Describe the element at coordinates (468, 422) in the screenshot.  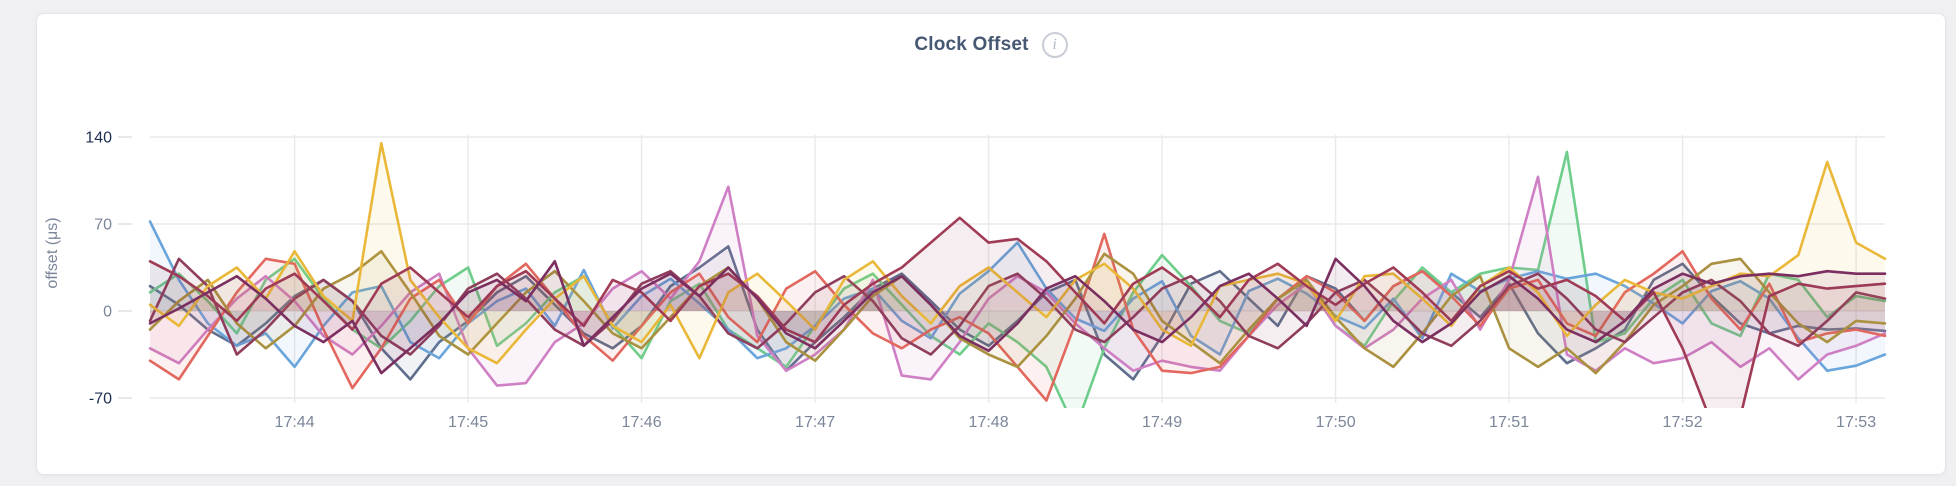
I see `x-tick-label: 17:45` at that location.